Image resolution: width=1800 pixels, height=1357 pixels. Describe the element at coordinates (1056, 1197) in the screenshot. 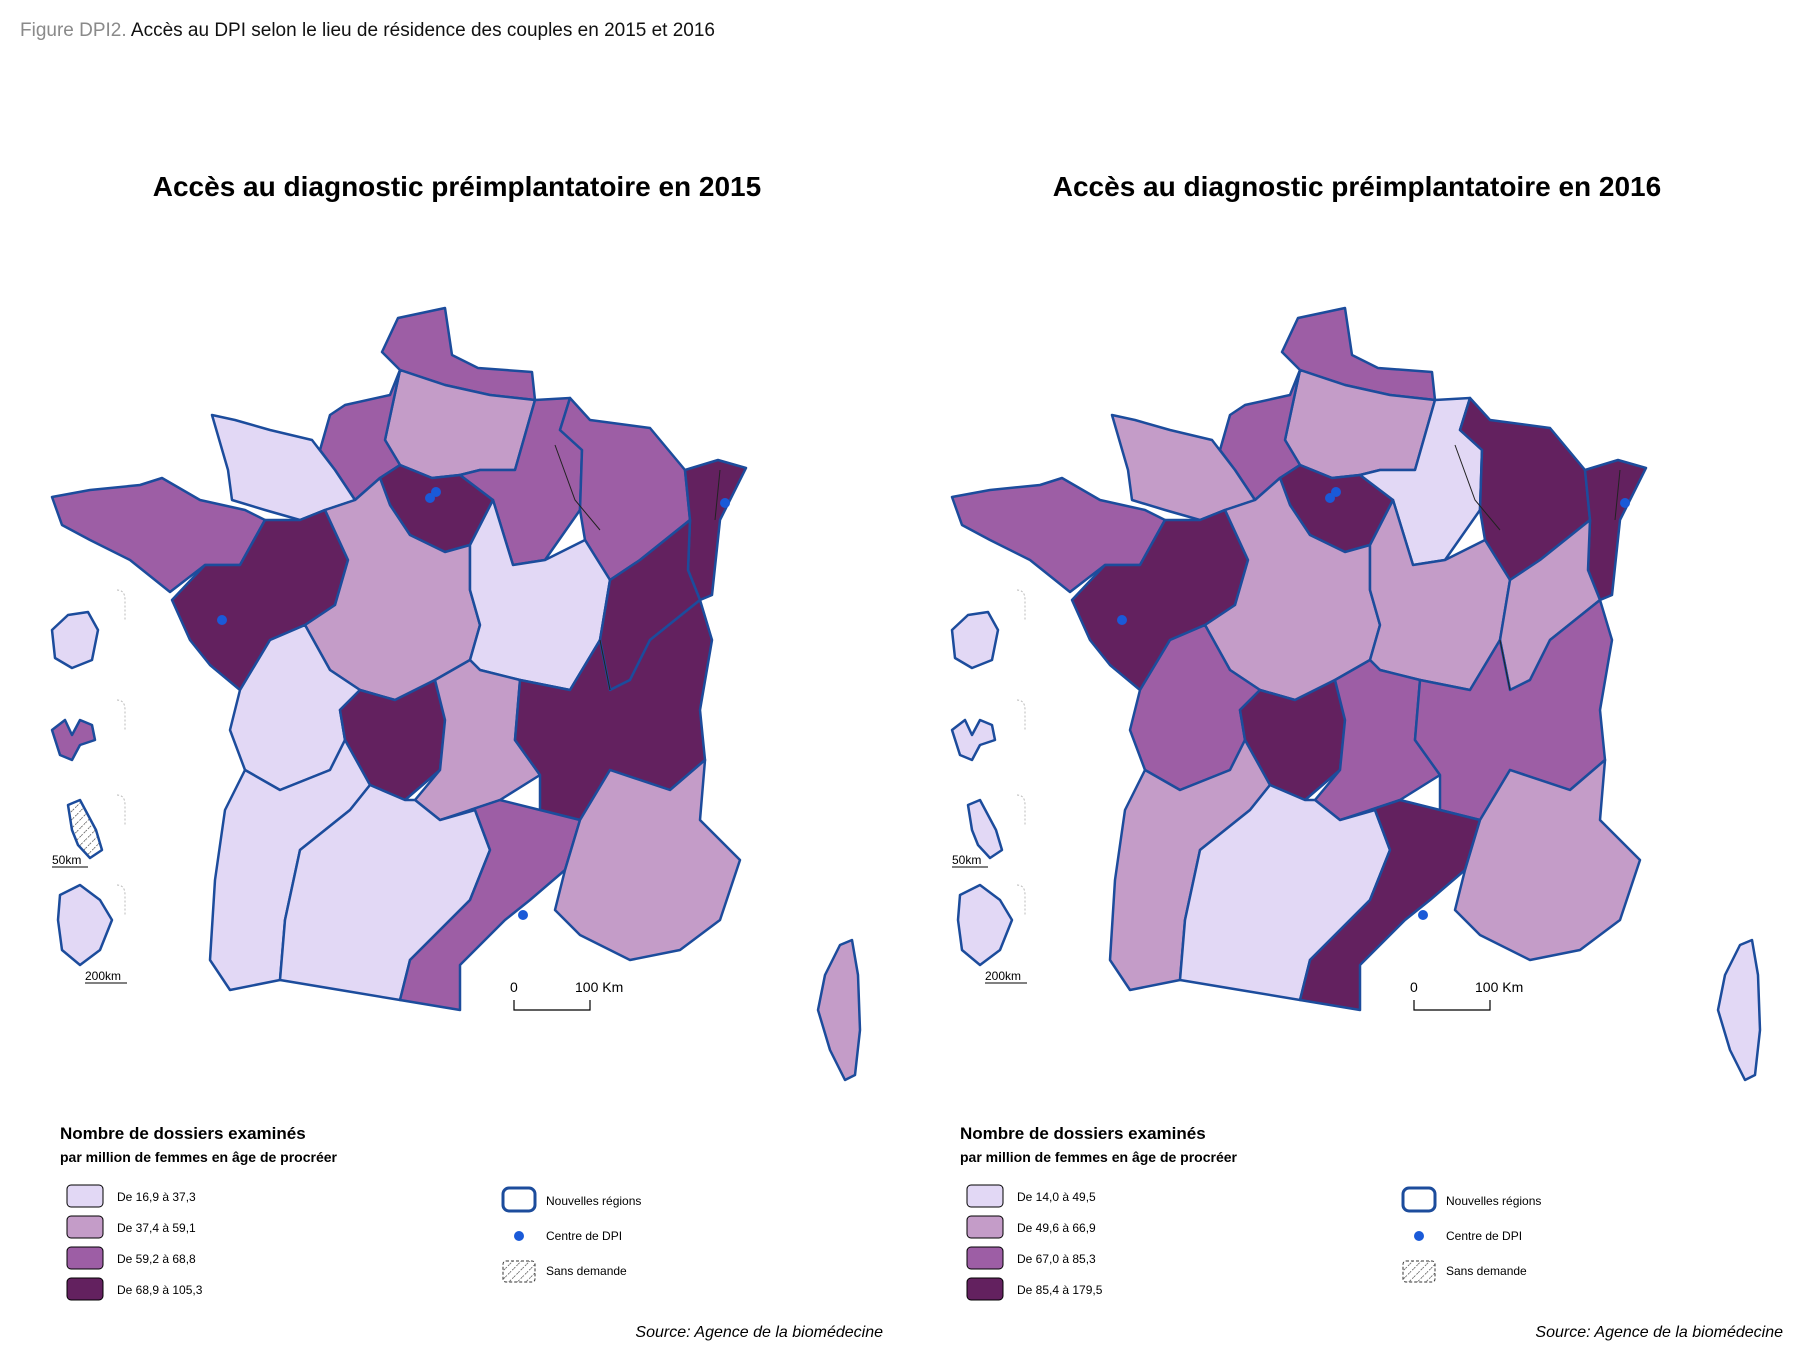

I see `legend-label-class1: De 14,0 à 49,5` at that location.